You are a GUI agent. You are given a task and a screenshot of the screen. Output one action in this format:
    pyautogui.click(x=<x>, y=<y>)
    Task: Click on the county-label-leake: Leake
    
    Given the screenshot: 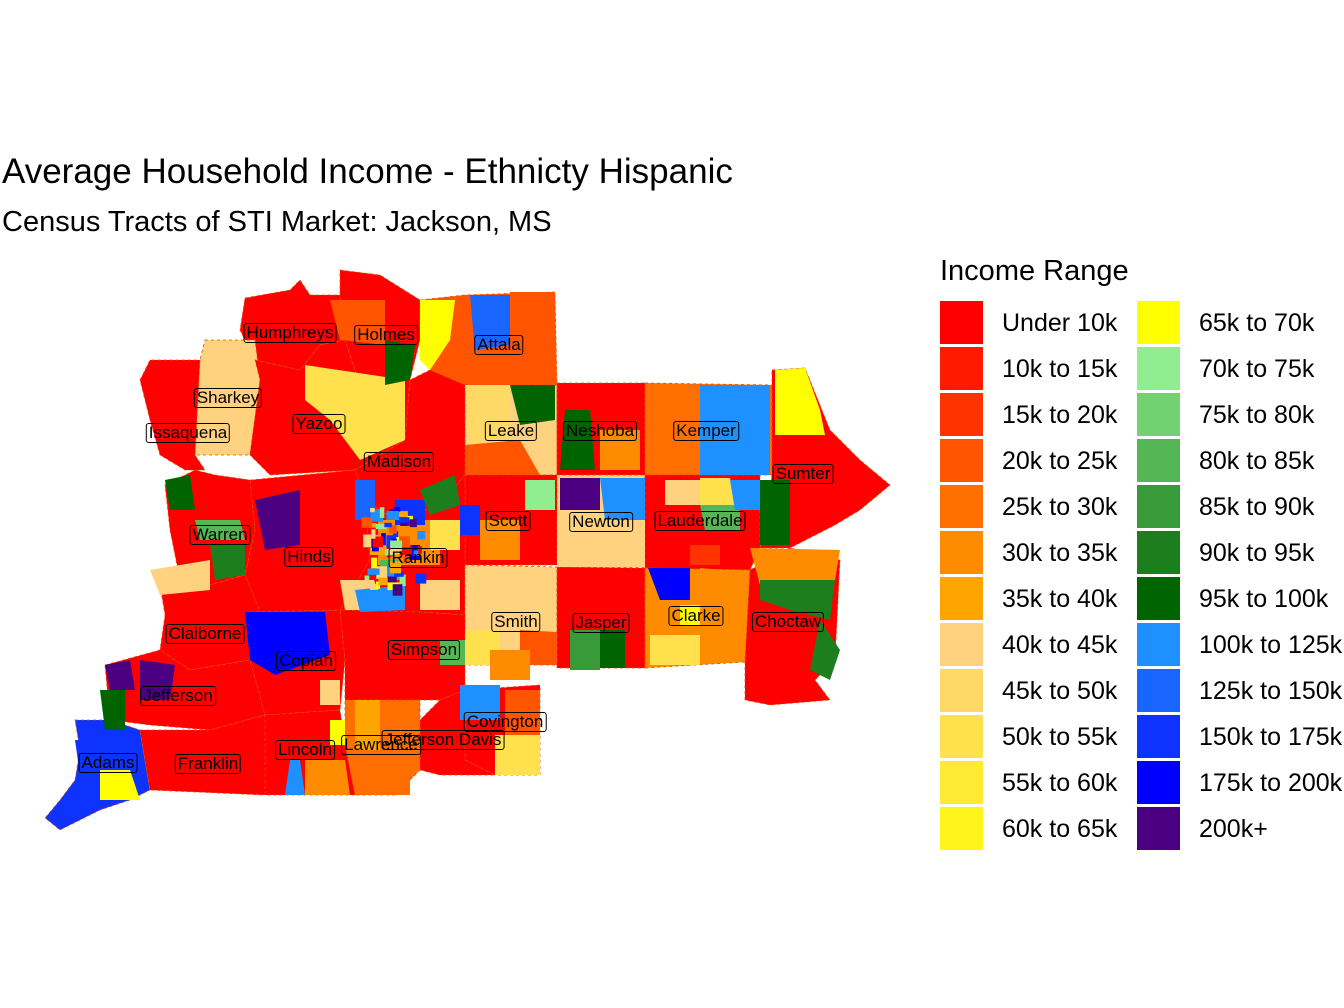 What is the action you would take?
    pyautogui.click(x=511, y=431)
    